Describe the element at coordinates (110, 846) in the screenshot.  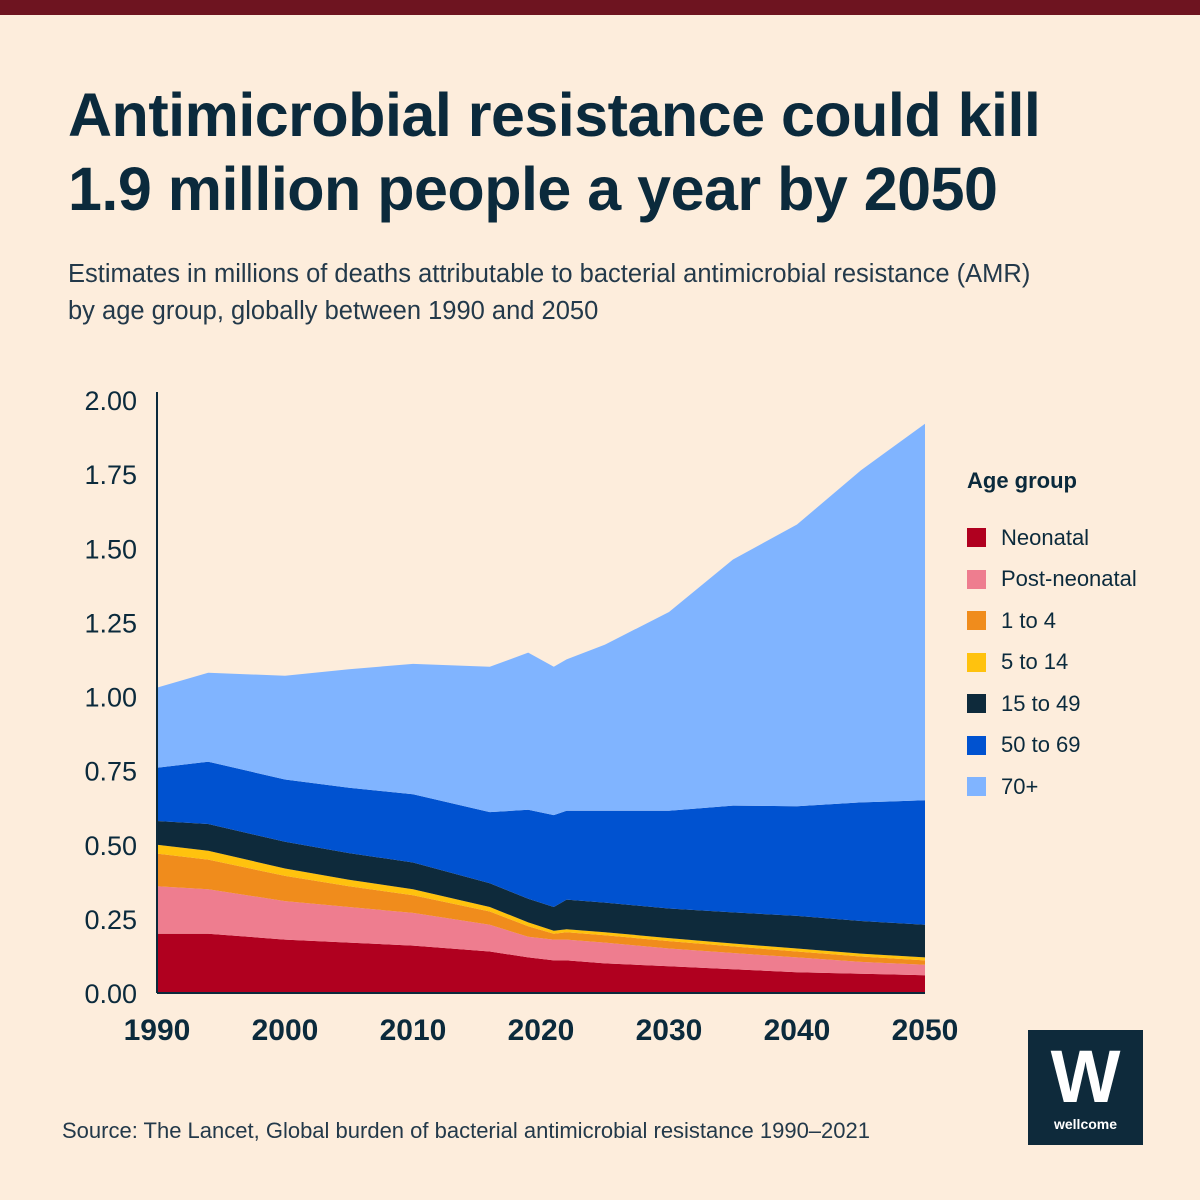
I see `y-tick-label: 0.50` at that location.